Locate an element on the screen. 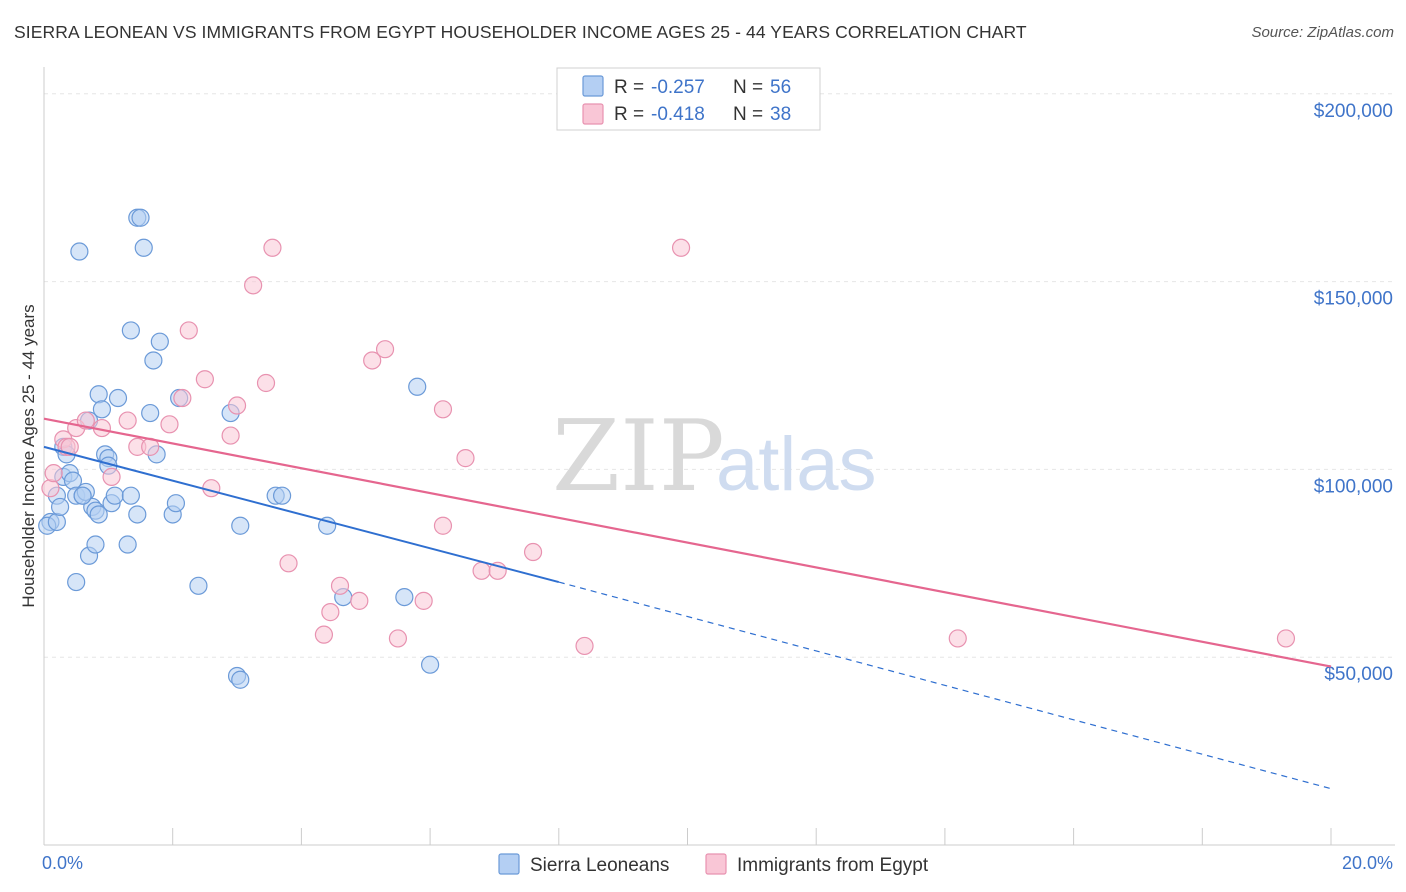 Image resolution: width=1406 pixels, height=892 pixels. x-tick-label: 0.0% is located at coordinates (62, 863).